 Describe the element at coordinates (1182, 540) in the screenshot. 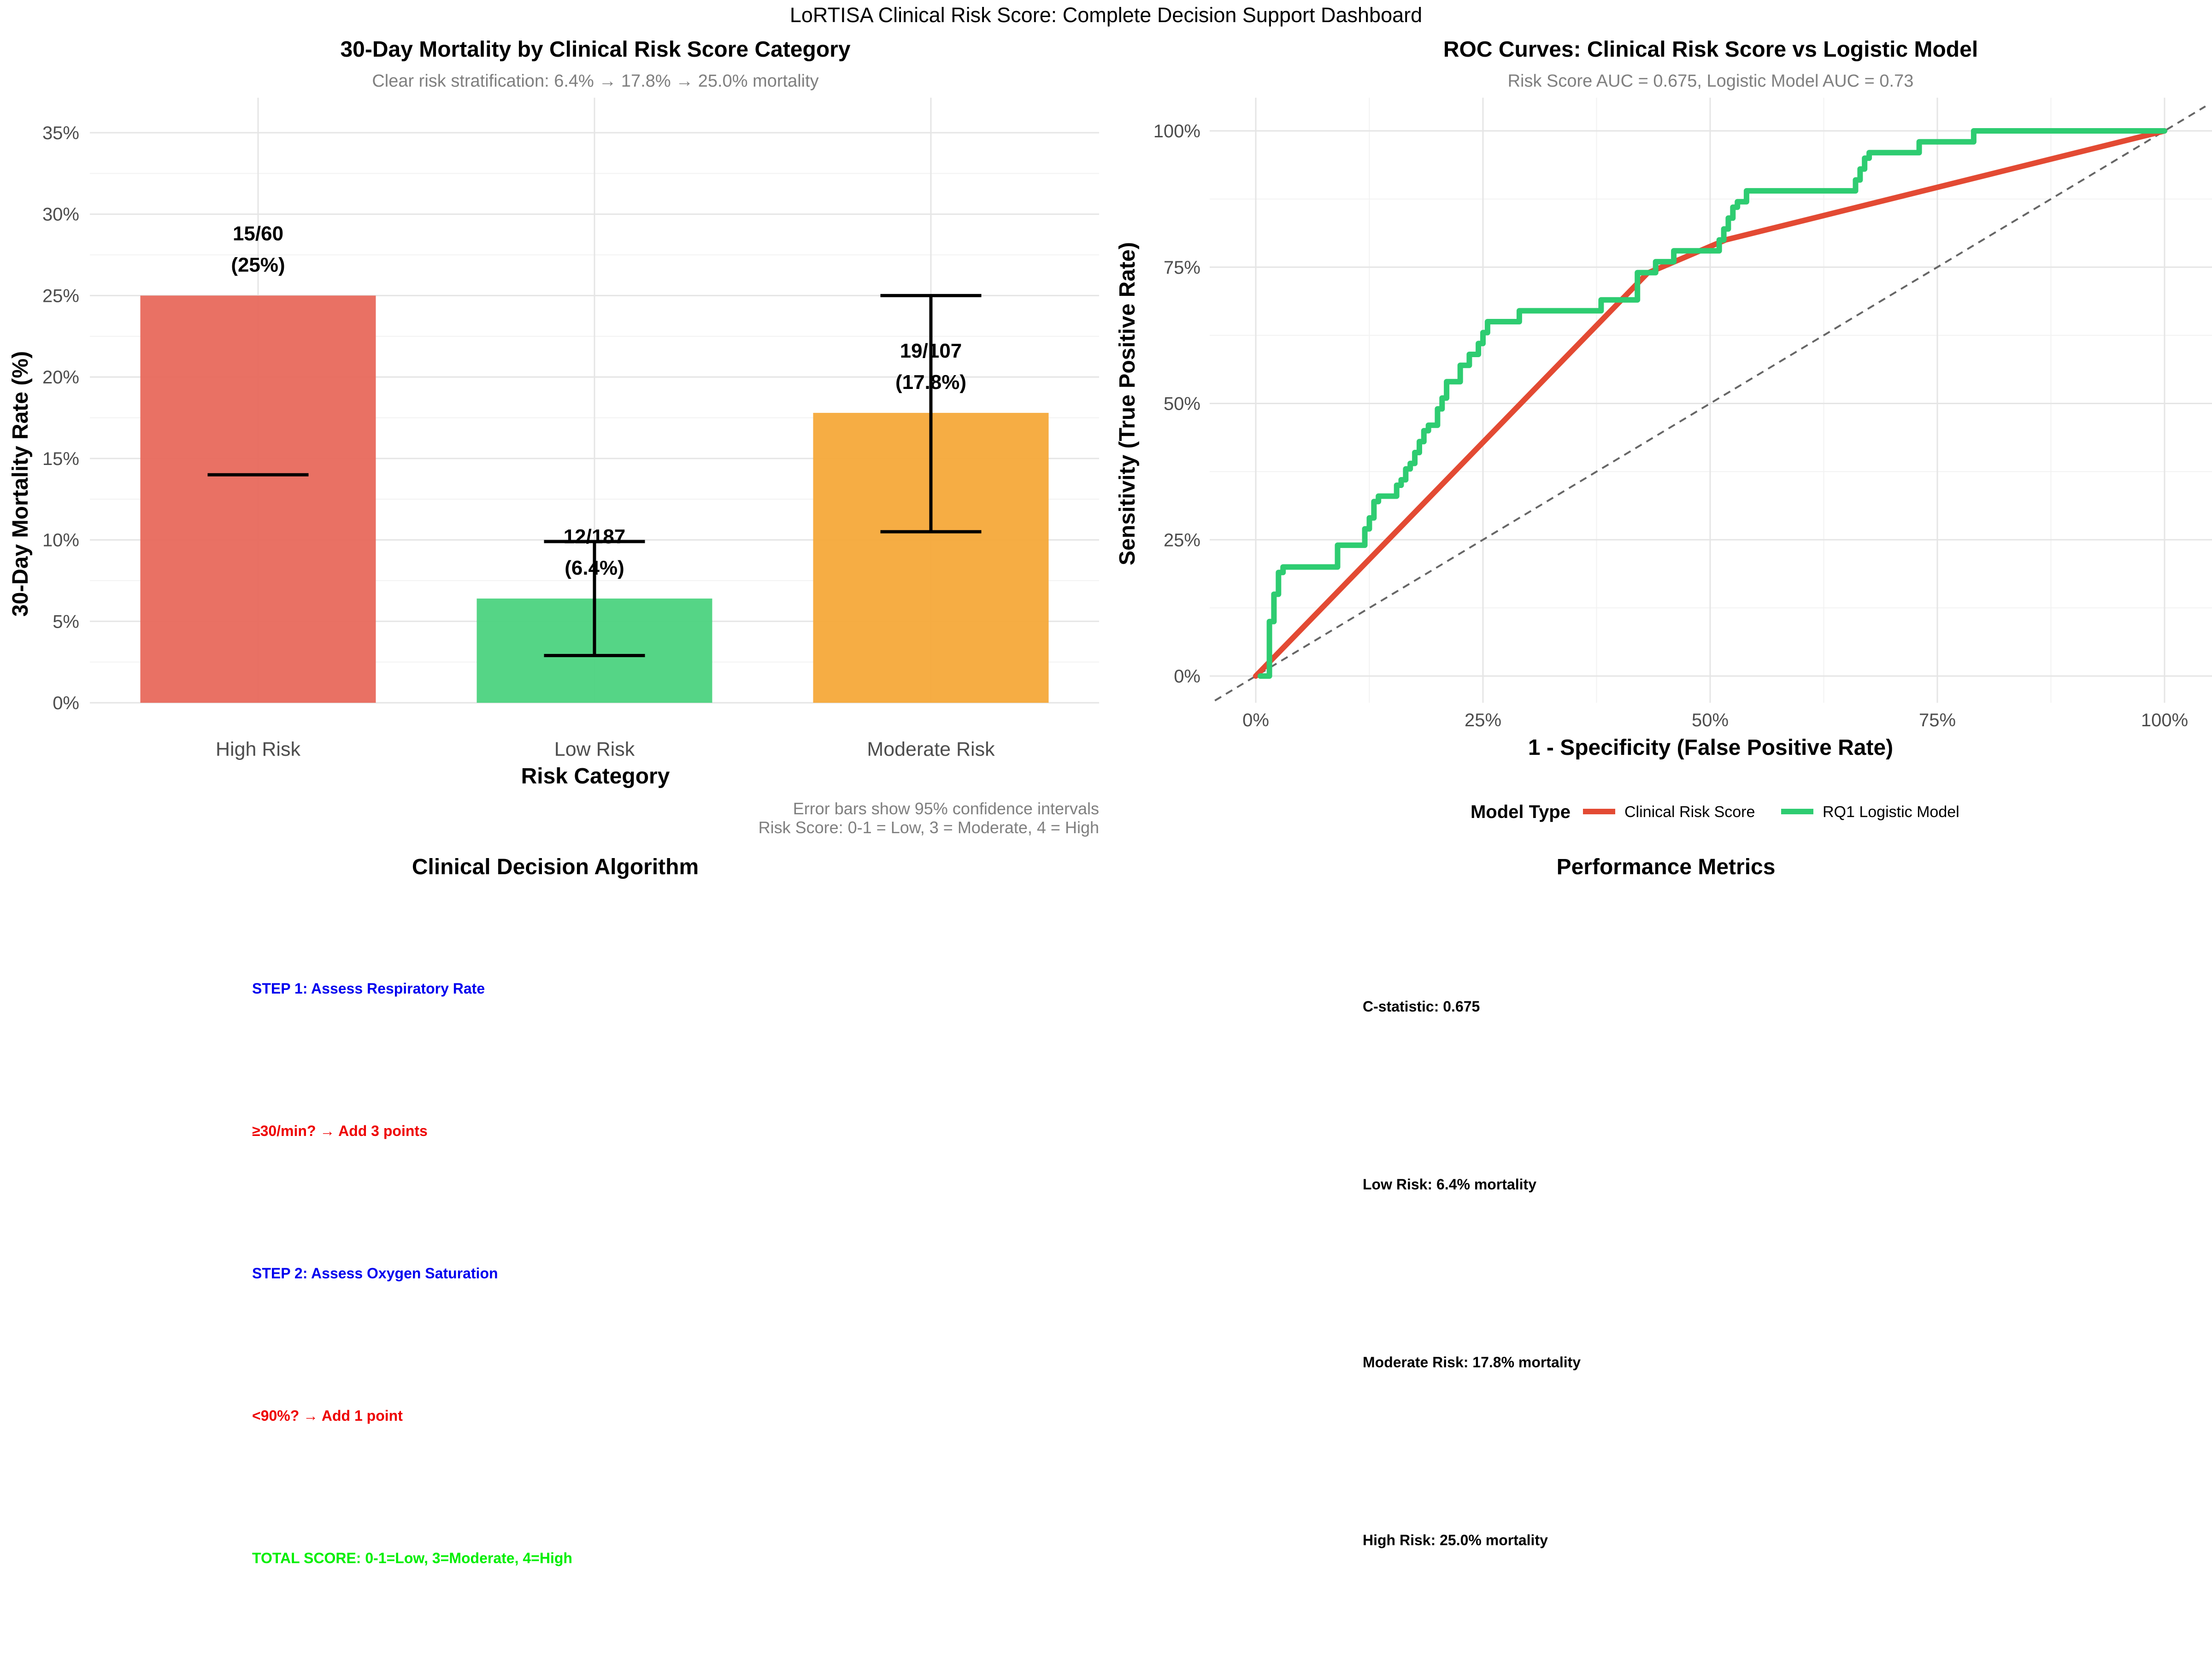

I see `roc-y-tick-label: 25%` at that location.